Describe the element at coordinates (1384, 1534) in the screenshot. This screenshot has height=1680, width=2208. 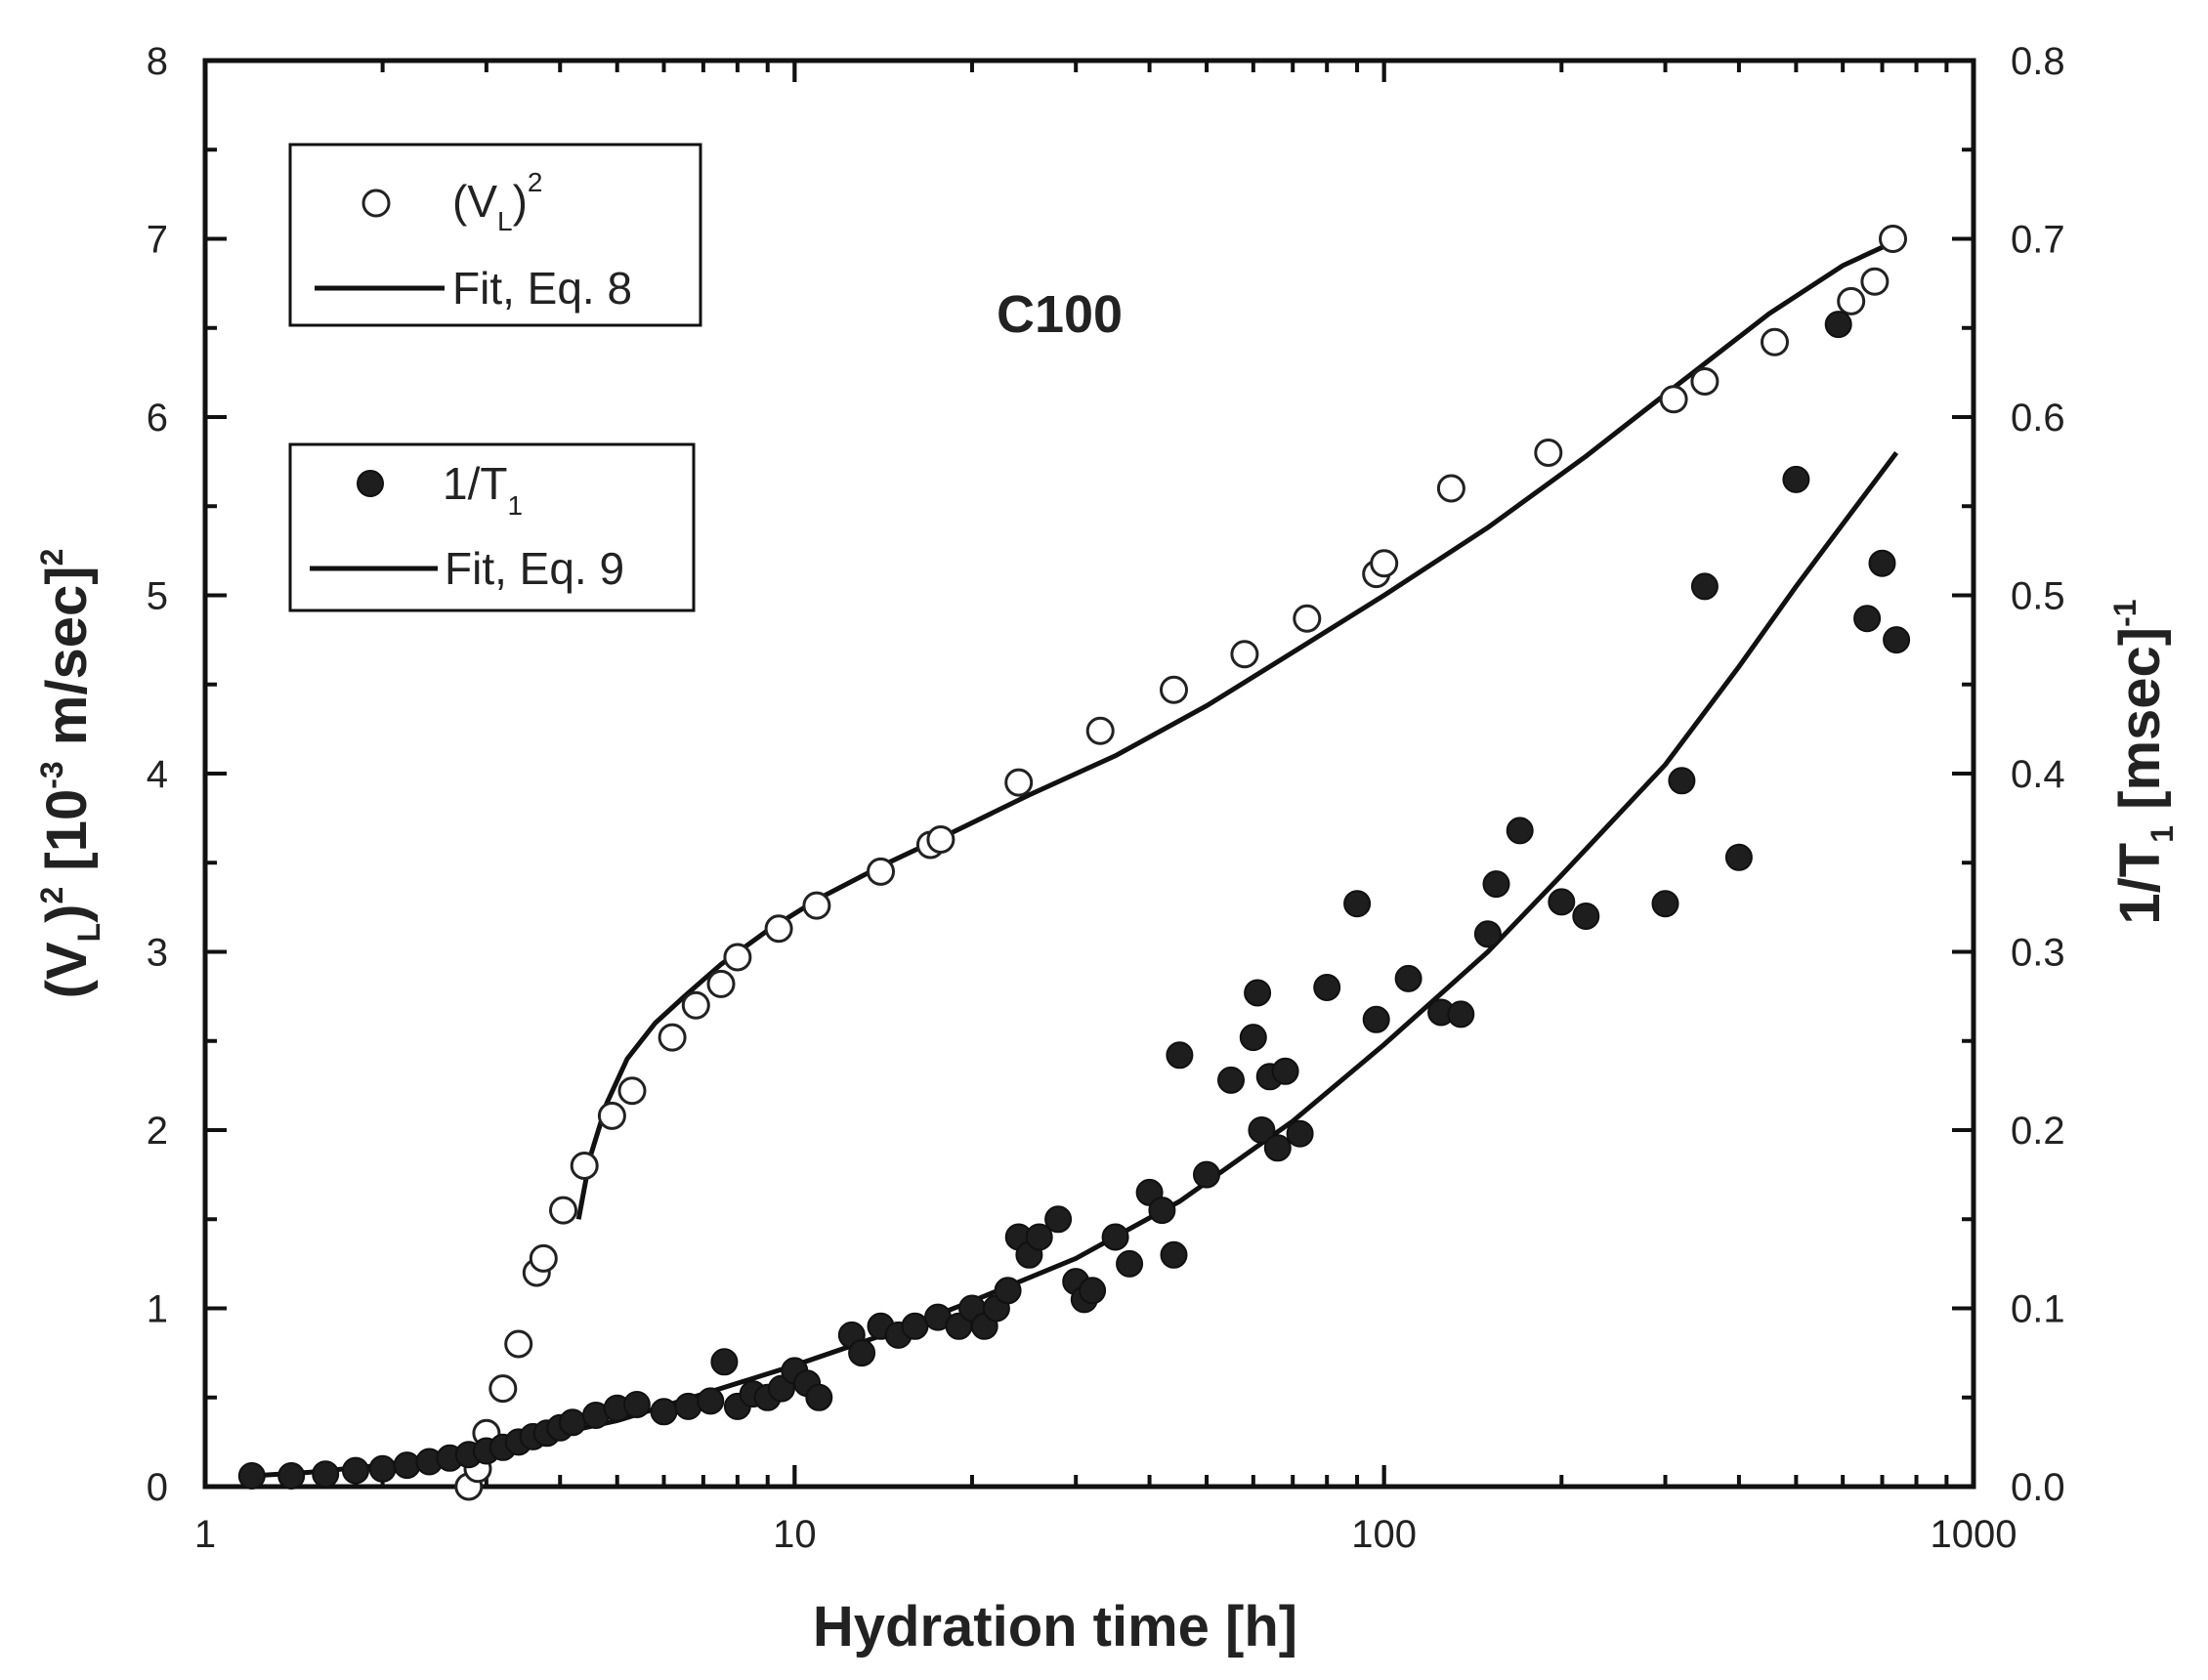
I see `x-tick-label: 100` at that location.